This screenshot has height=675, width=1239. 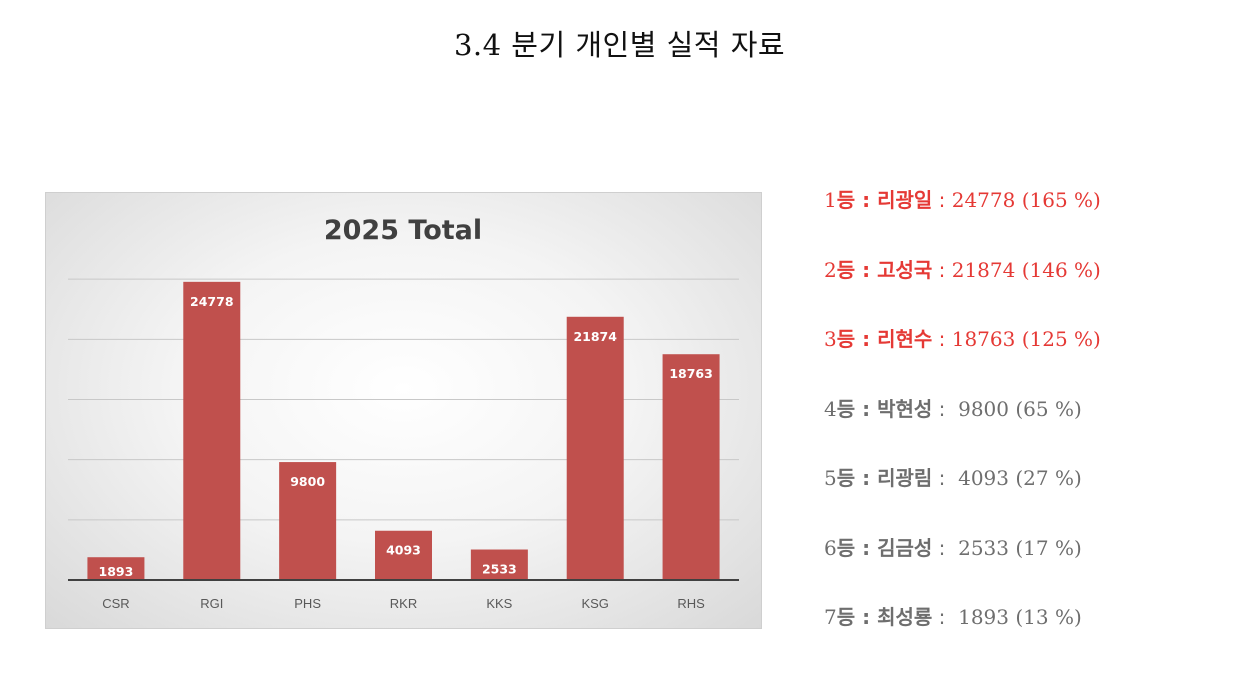 What do you see at coordinates (1045, 478) in the screenshot?
I see `ranking-percent: (27 %)` at bounding box center [1045, 478].